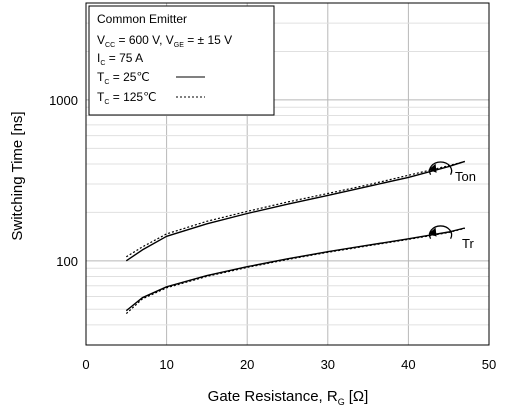  What do you see at coordinates (67, 261) in the screenshot?
I see `y-tick-label: 100` at bounding box center [67, 261].